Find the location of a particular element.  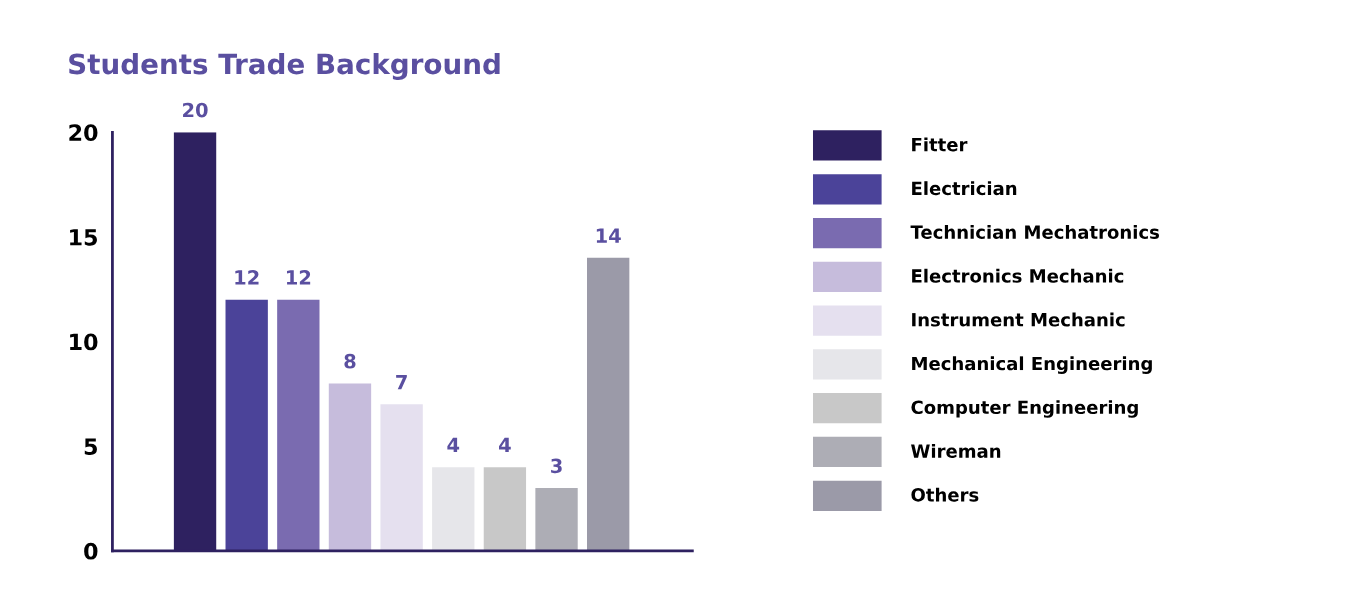

legend-label: Wireman is located at coordinates (956, 450).